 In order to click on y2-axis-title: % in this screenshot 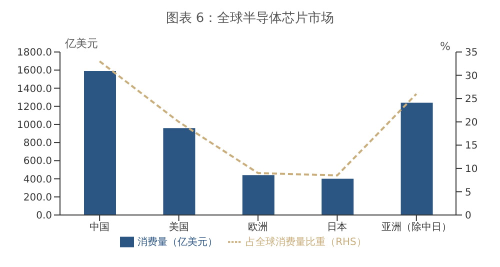, I will do `click(445, 46)`.